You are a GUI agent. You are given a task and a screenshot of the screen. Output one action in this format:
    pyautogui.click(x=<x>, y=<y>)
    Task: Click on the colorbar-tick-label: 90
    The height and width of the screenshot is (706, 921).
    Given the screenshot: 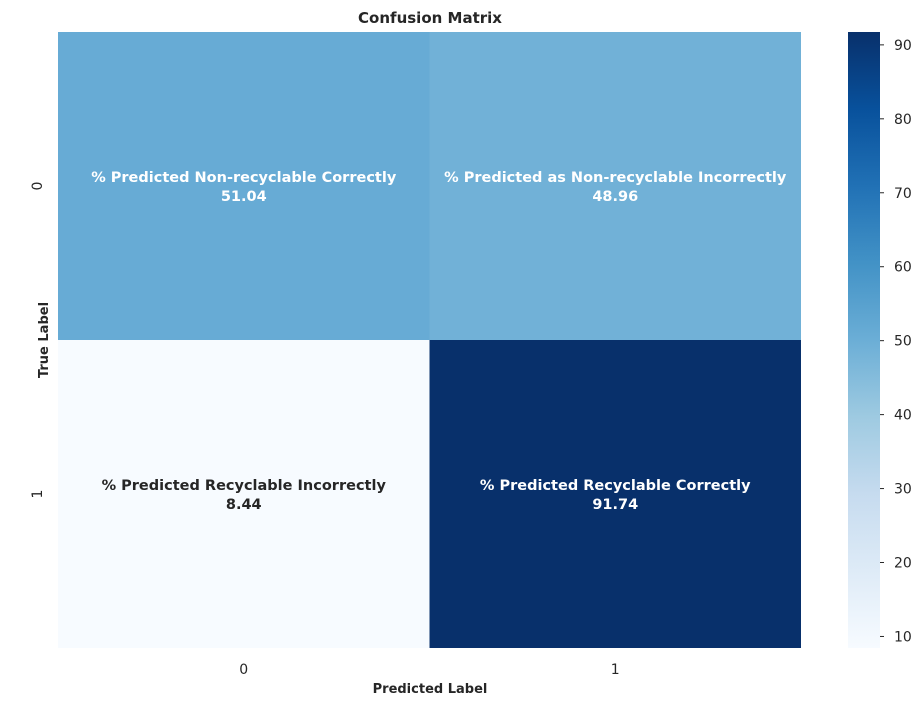 What is the action you would take?
    pyautogui.click(x=903, y=46)
    